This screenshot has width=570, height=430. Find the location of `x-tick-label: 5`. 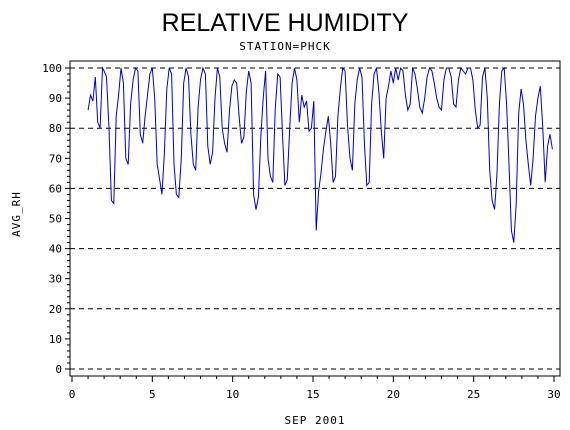

x-tick-label: 5 is located at coordinates (152, 394).